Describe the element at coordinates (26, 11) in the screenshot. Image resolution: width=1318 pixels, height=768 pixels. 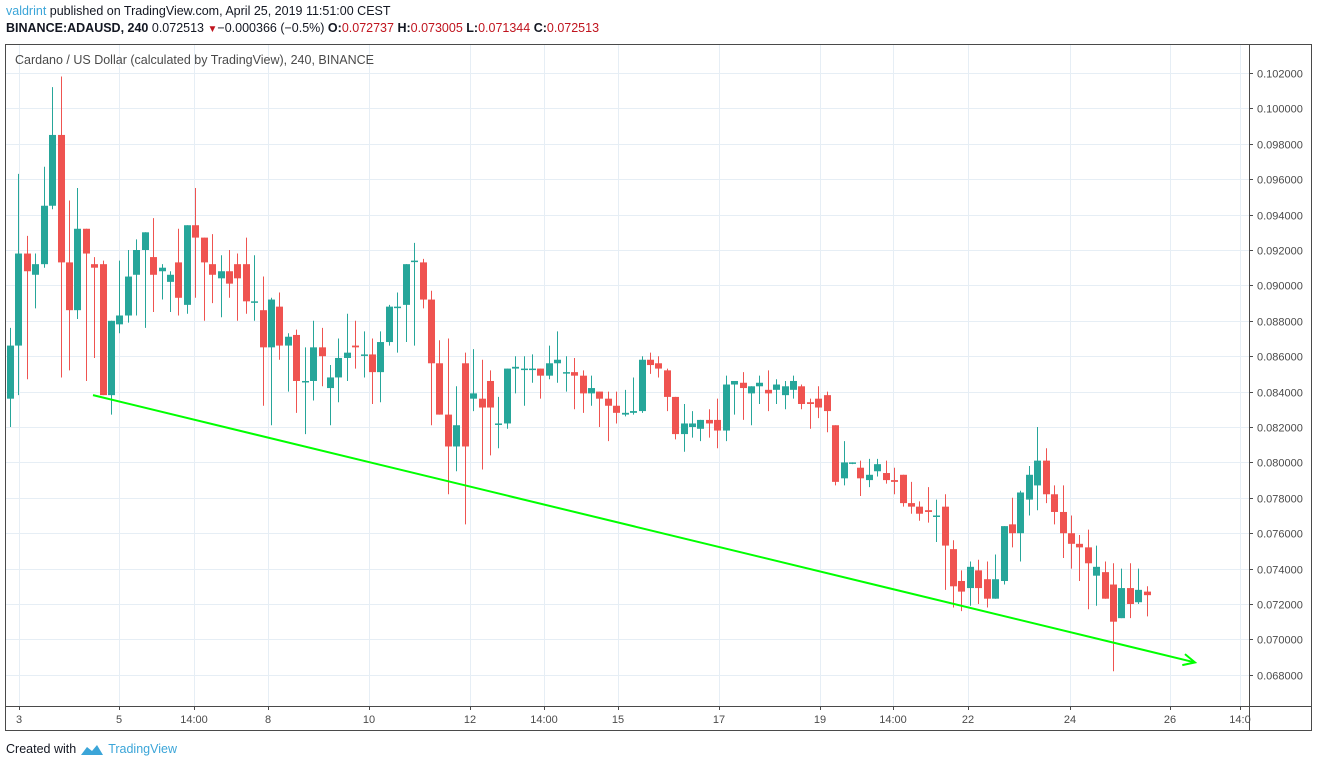
I see `author-link: valdrint` at that location.